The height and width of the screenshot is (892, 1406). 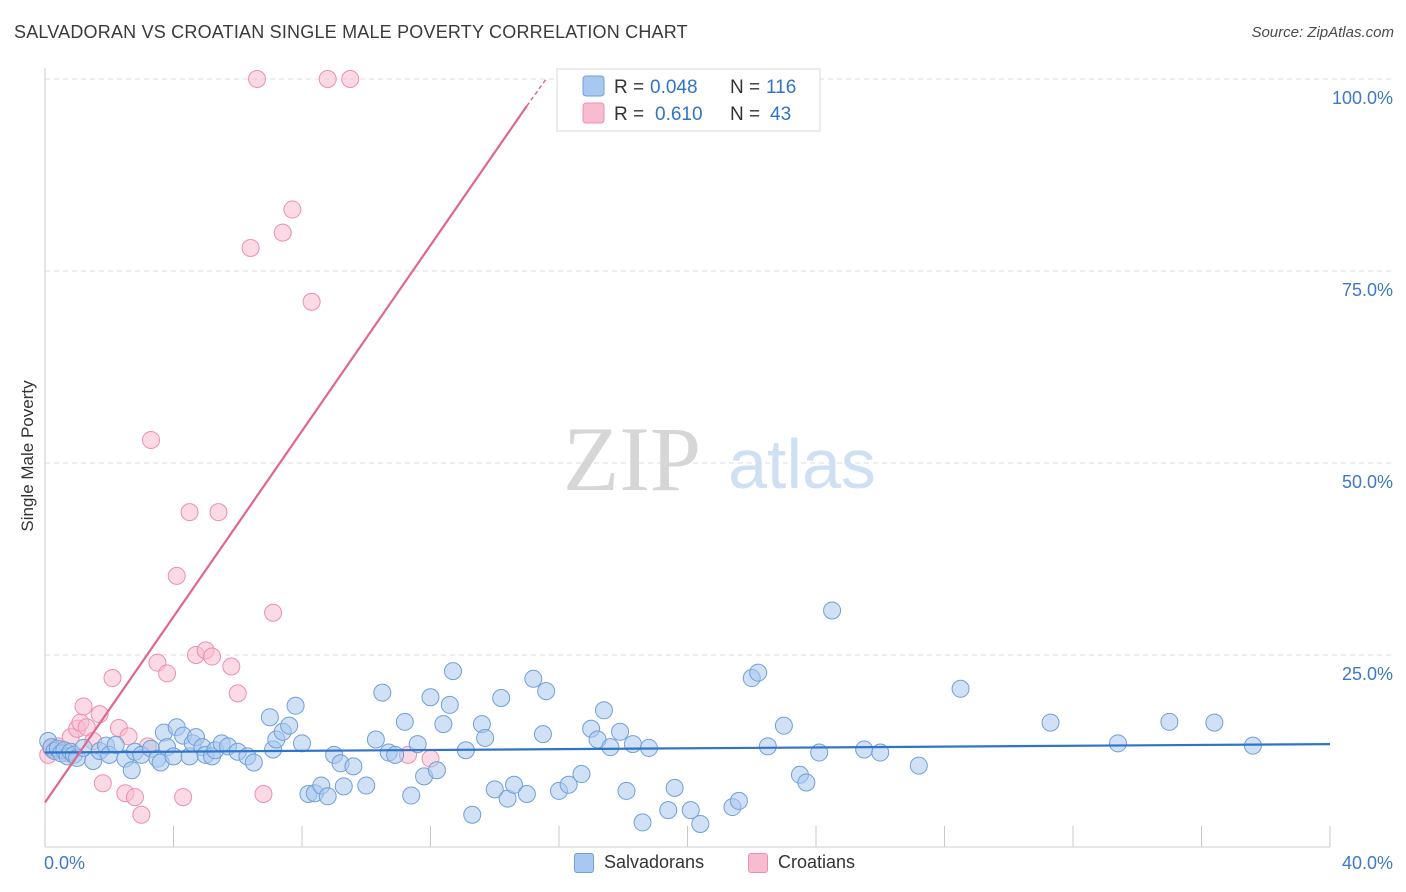 I want to click on y-tick-label: 50.0%, so click(x=1367, y=482).